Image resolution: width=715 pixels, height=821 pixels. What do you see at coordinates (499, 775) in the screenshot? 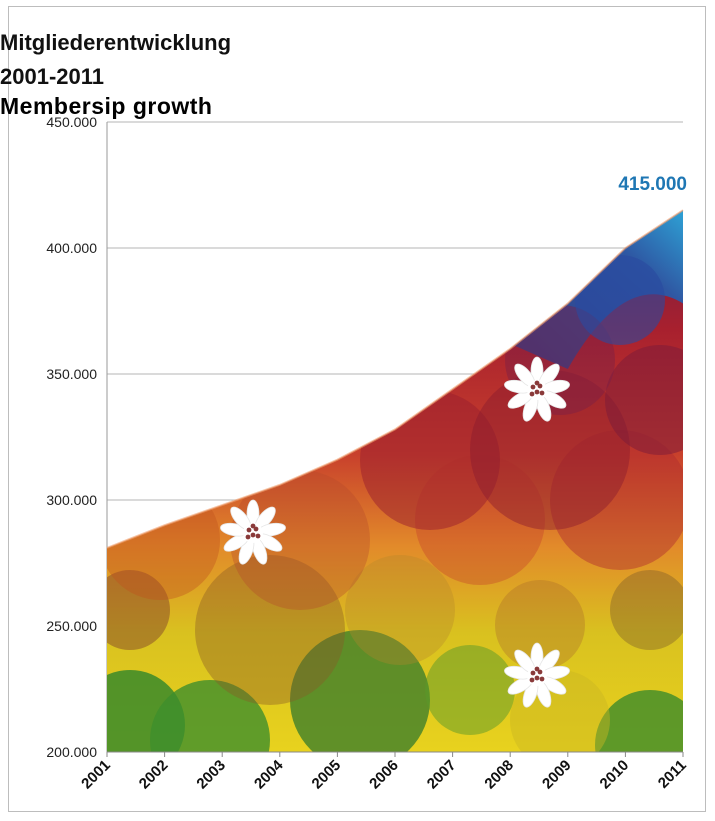
I see `x-tick-label: 2008` at bounding box center [499, 775].